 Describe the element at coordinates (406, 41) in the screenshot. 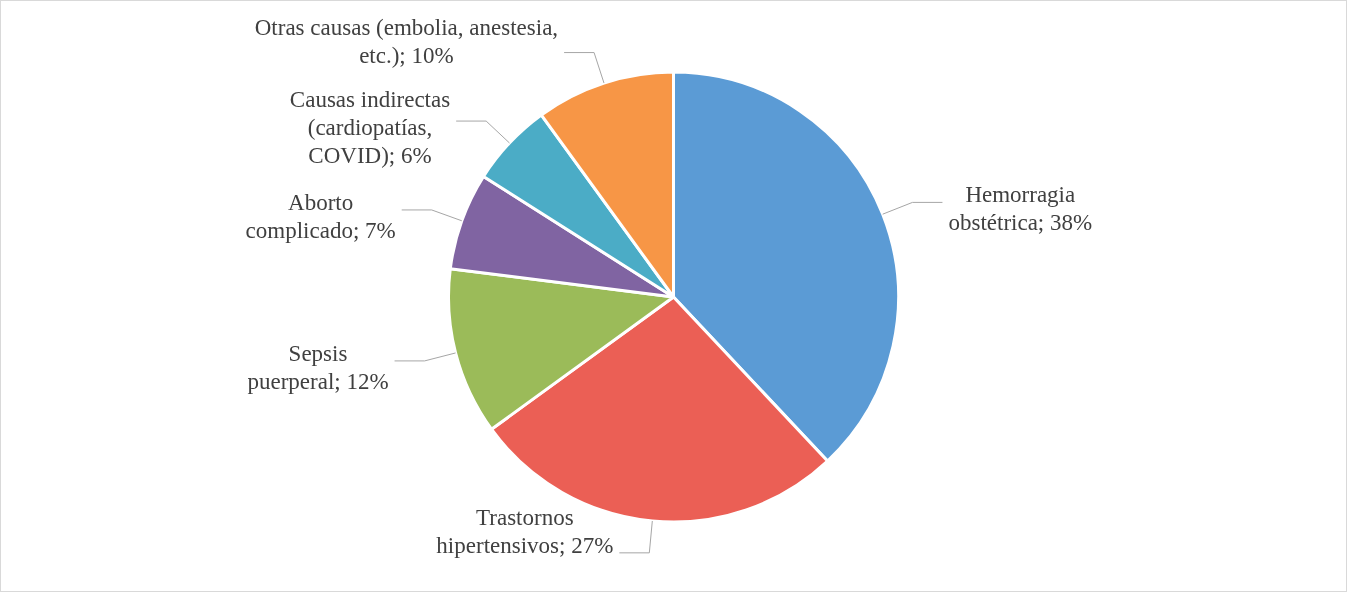

I see `slice-label: Otras causas (embolia, anestesia, etc.); 10%` at that location.